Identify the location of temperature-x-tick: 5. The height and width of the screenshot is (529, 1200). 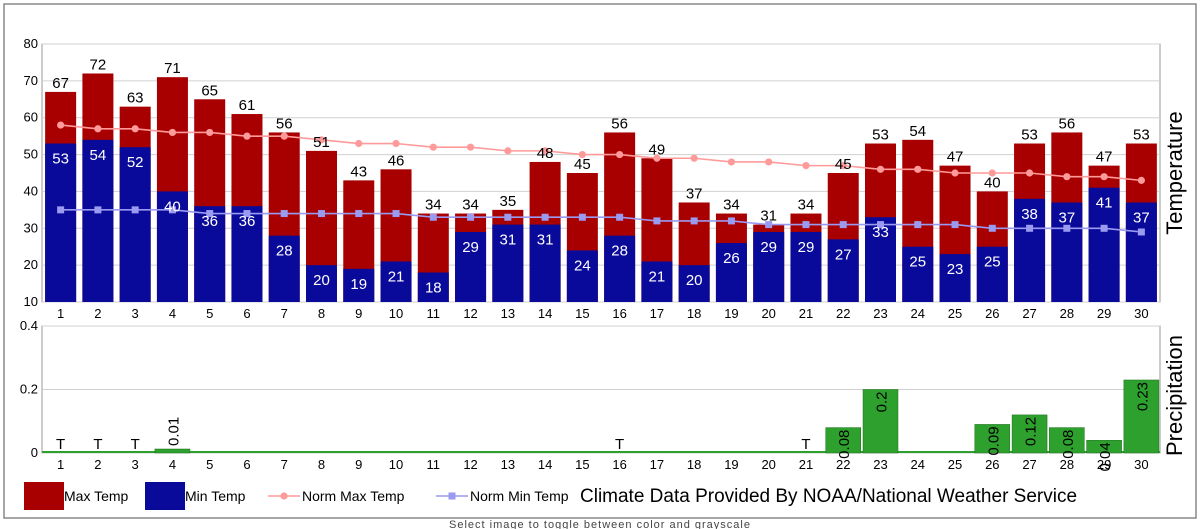
(209, 313).